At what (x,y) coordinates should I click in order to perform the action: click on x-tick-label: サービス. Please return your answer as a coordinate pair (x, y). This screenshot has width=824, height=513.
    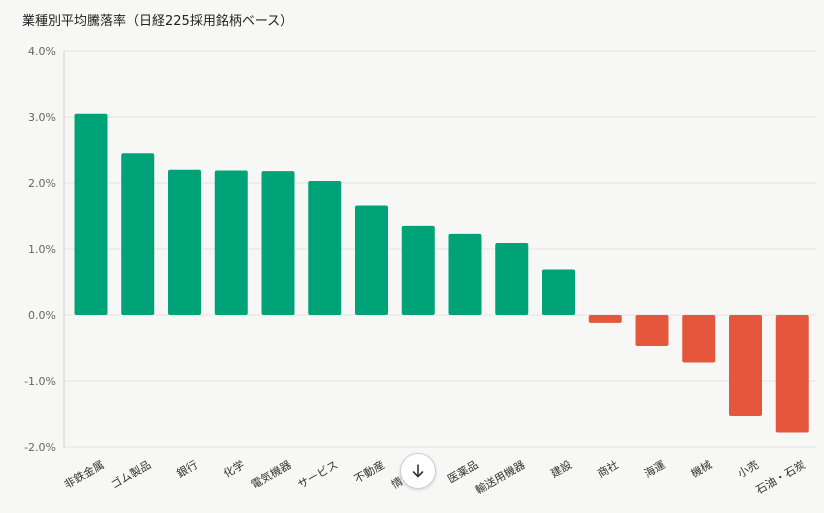
    Looking at the image, I should click on (318, 474).